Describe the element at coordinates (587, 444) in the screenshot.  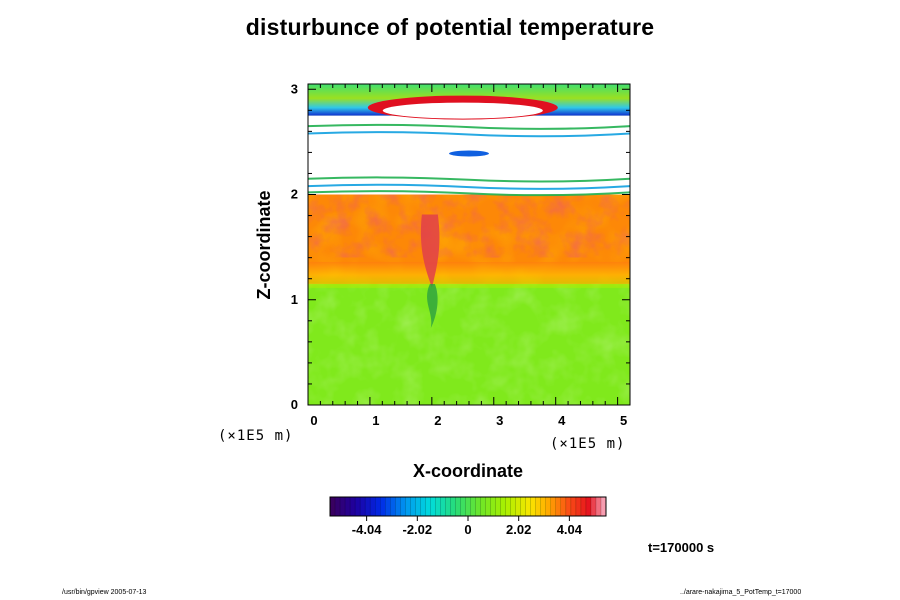
I see `x-axis-unit: (×1E5 m)` at that location.